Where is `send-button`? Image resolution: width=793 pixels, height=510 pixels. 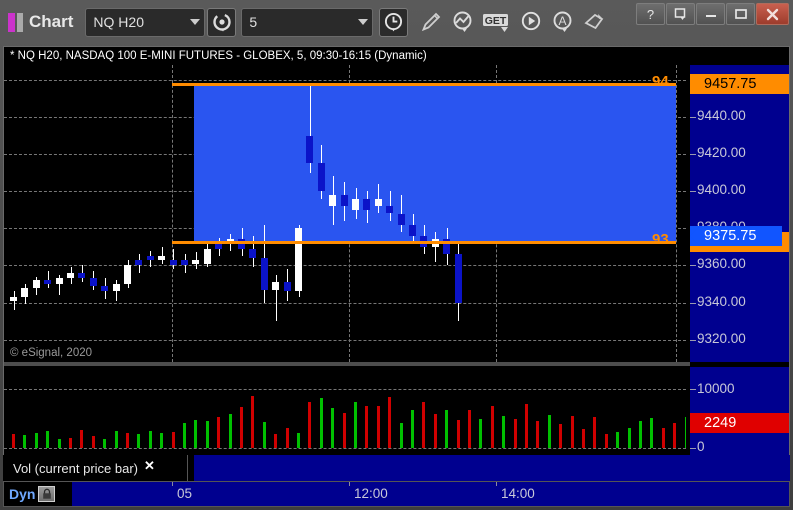
send-button is located at coordinates (595, 22).